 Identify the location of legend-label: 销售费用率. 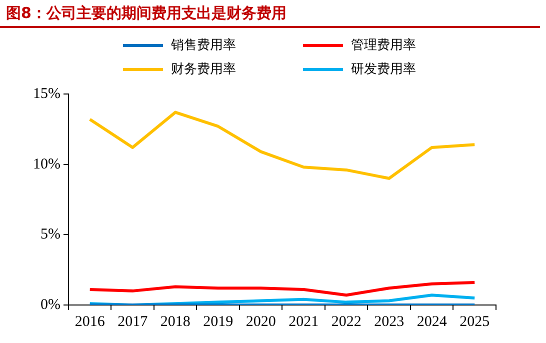
(203, 45).